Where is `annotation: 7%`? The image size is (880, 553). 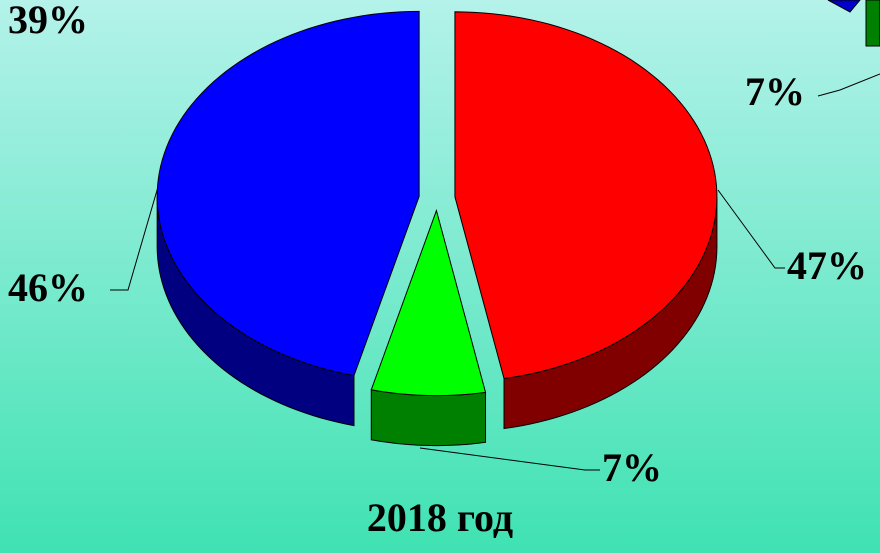 annotation: 7% is located at coordinates (775, 91).